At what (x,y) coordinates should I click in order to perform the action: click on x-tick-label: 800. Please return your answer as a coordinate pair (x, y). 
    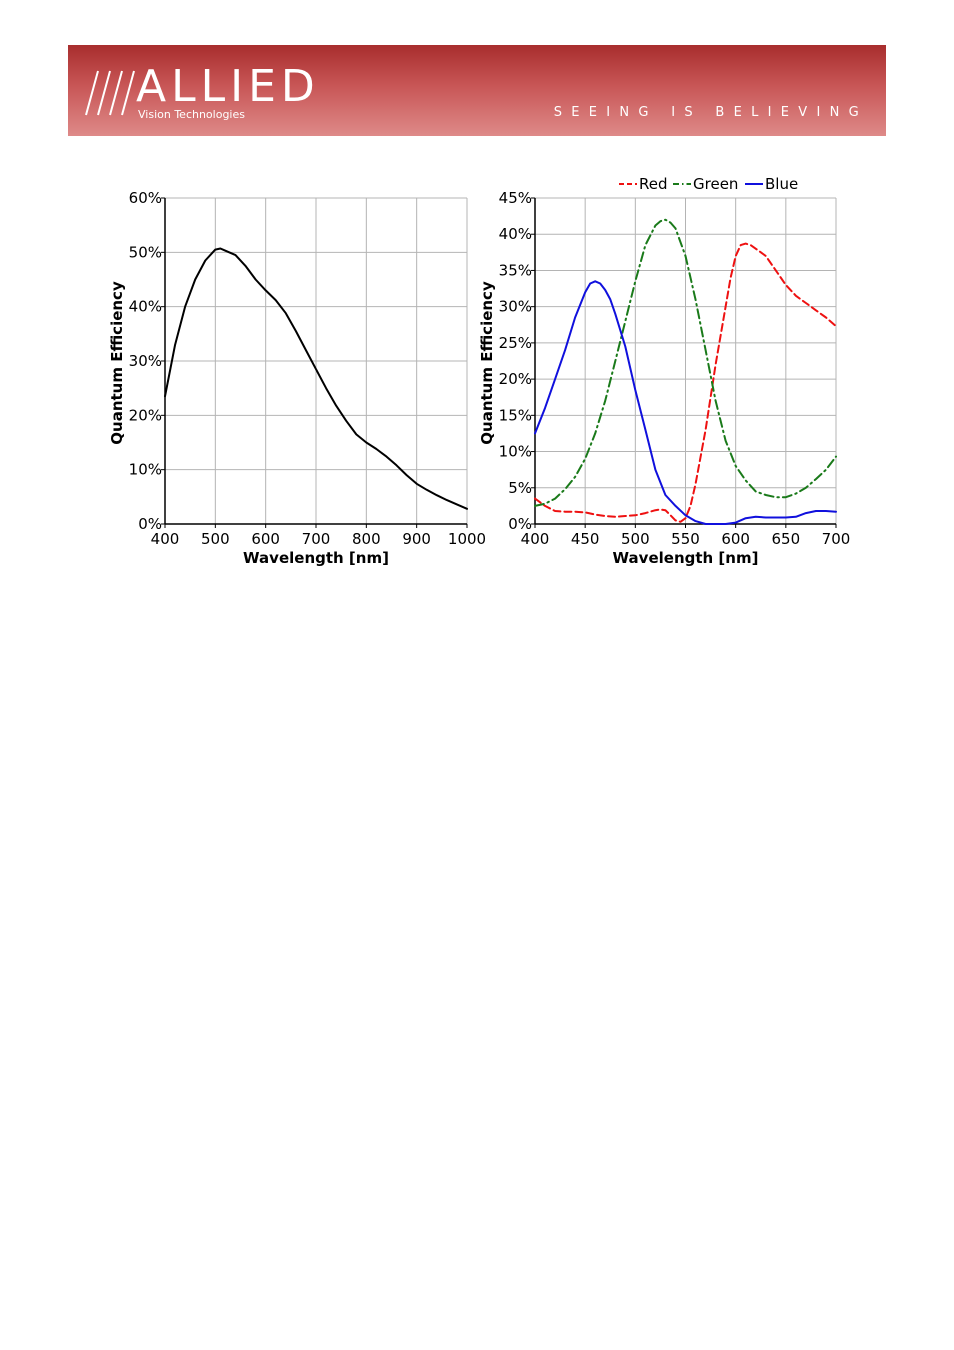
    Looking at the image, I should click on (366, 539).